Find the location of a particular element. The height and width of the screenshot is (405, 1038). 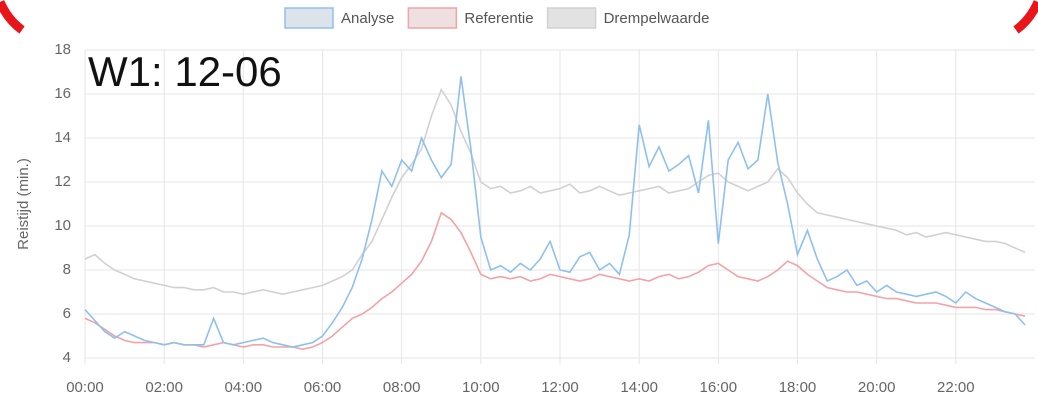

x-tick-label: 10:00 is located at coordinates (481, 387).